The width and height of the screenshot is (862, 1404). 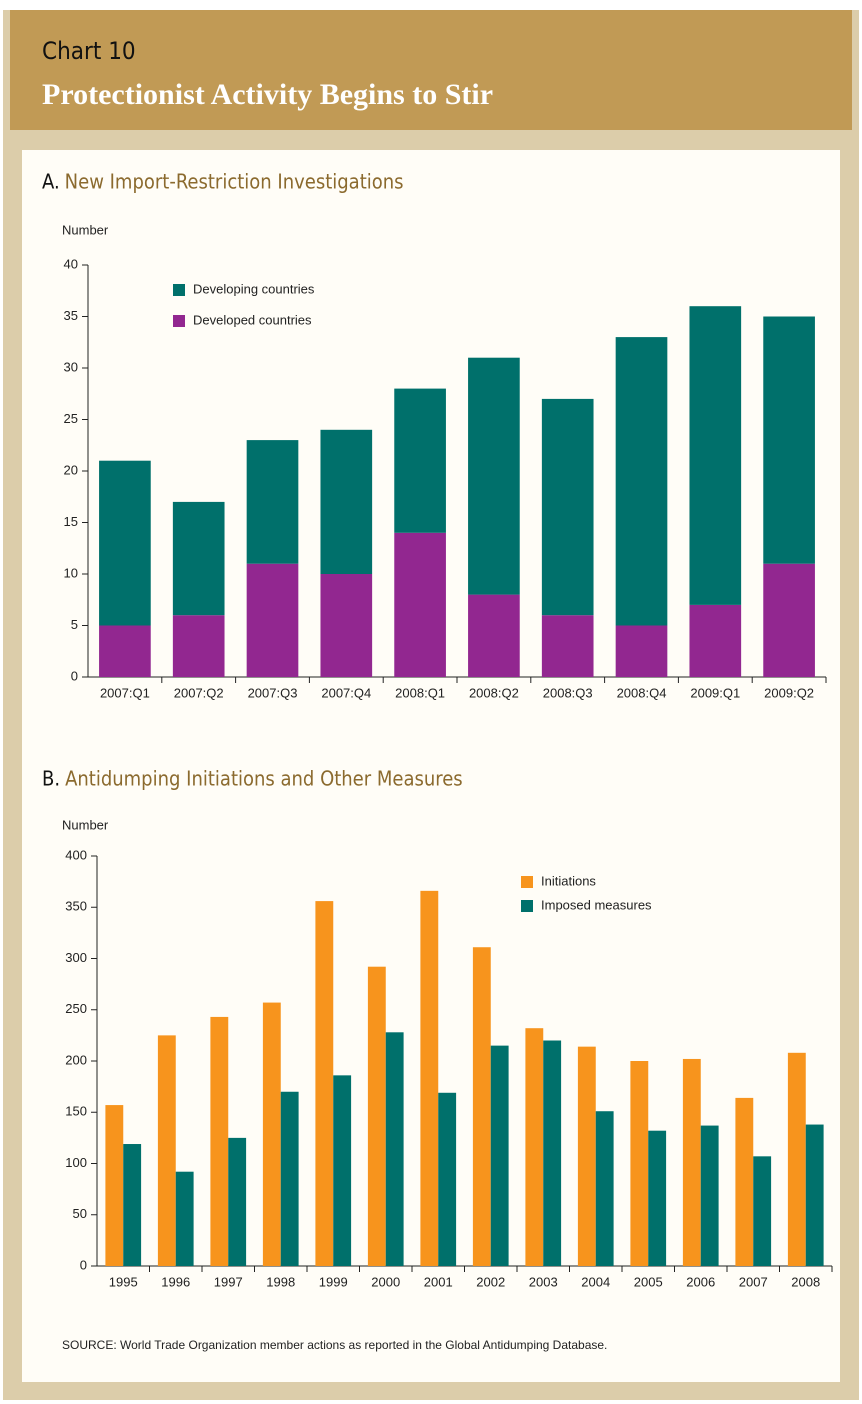 What do you see at coordinates (228, 1281) in the screenshot?
I see `x-tick-label: 1997` at bounding box center [228, 1281].